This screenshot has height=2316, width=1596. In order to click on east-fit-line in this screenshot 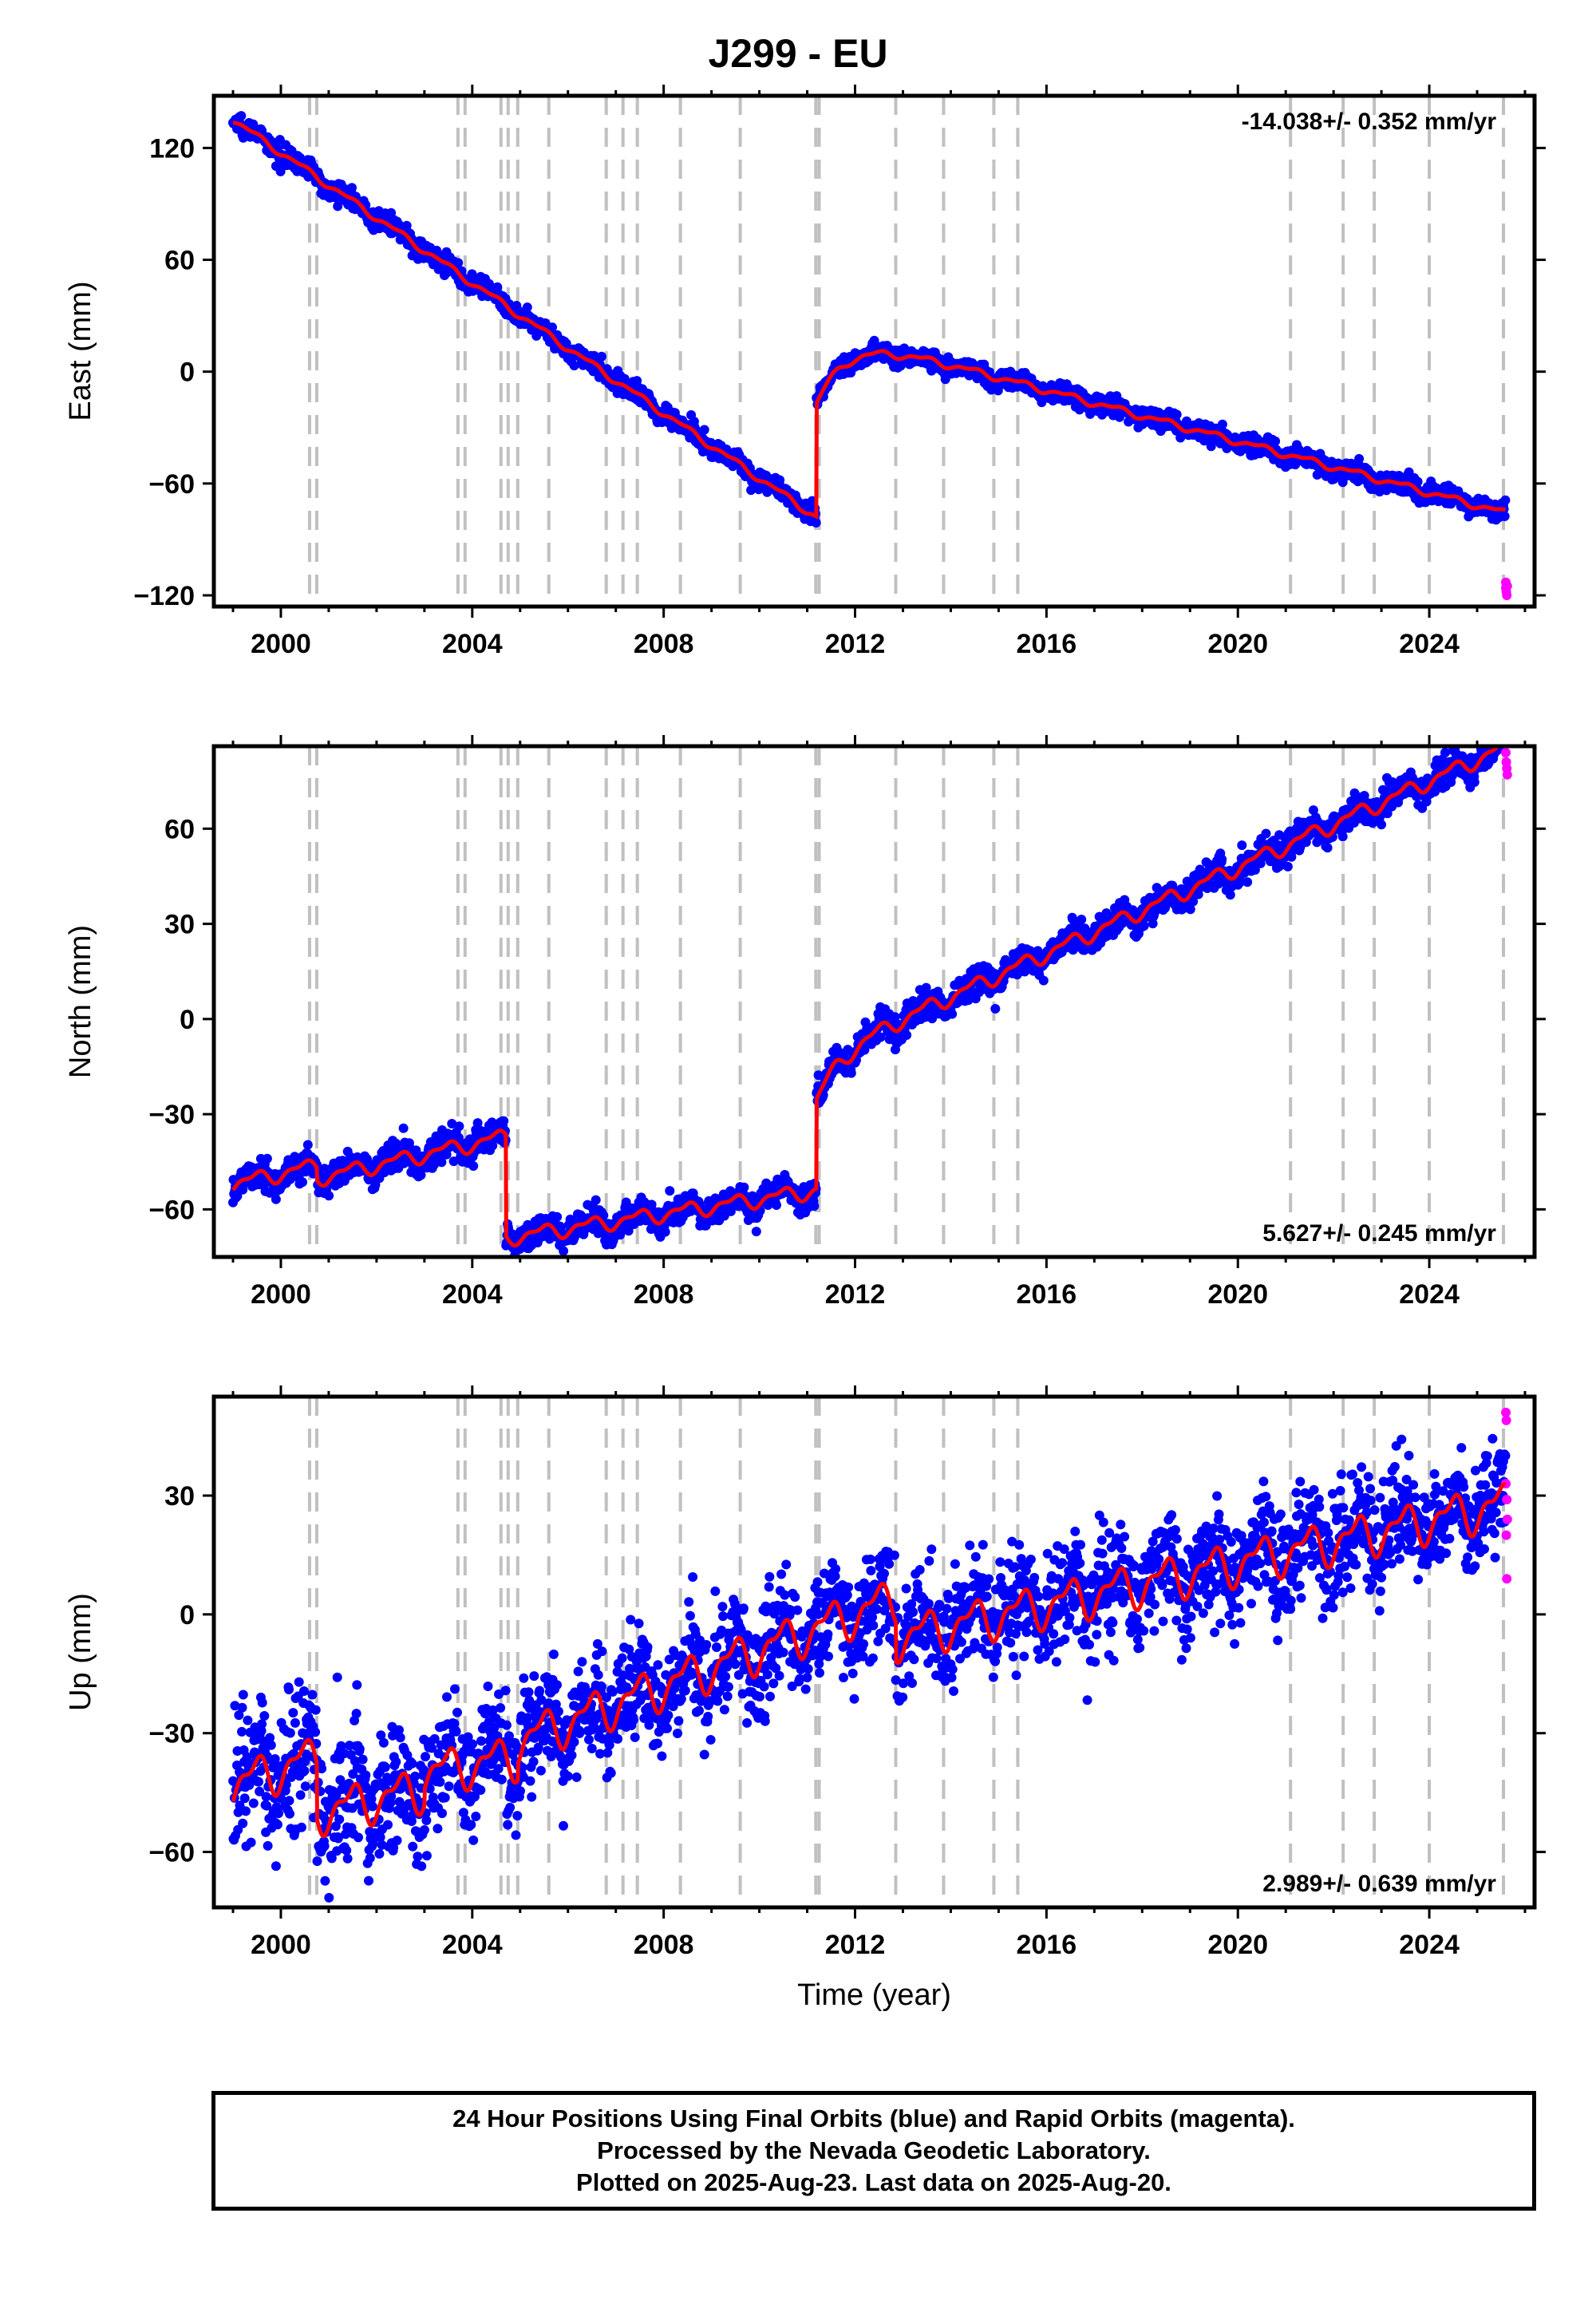, I will do `click(869, 320)`.